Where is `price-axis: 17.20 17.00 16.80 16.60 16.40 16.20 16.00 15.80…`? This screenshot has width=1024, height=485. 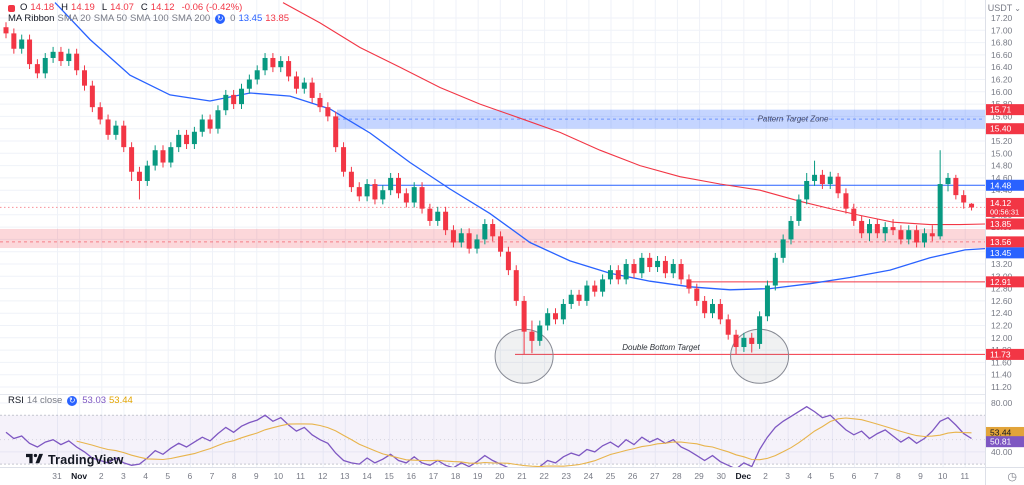
price-axis: 17.20 17.00 16.80 16.60 16.40 16.20 16.00 15.80… is located at coordinates (1005, 235).